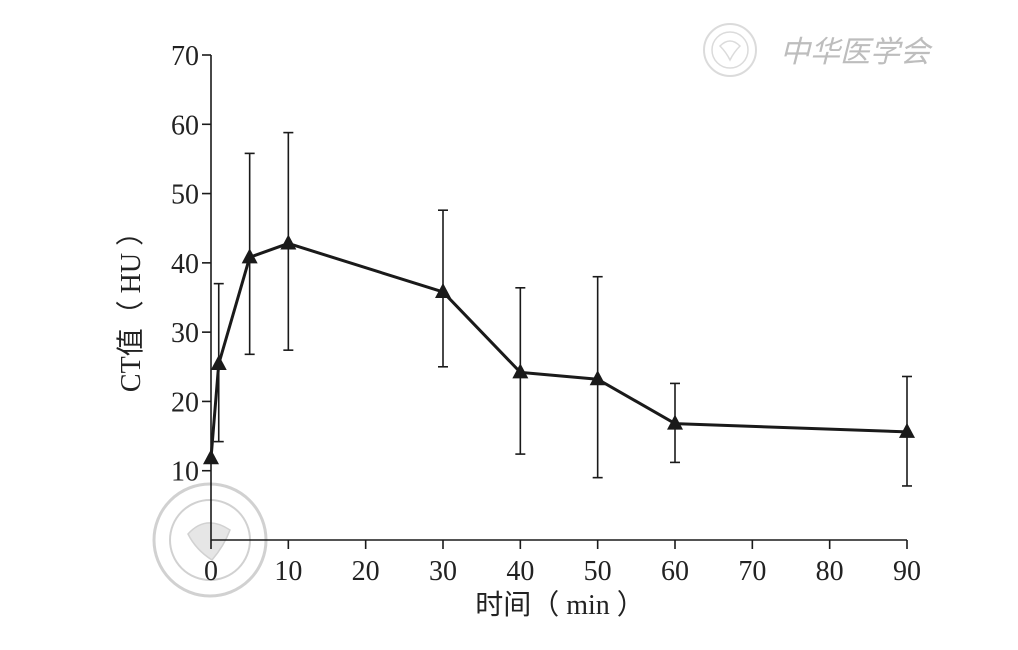 Image resolution: width=1018 pixels, height=650 pixels. Describe the element at coordinates (185, 333) in the screenshot. I see `y-tick-label: 30` at that location.